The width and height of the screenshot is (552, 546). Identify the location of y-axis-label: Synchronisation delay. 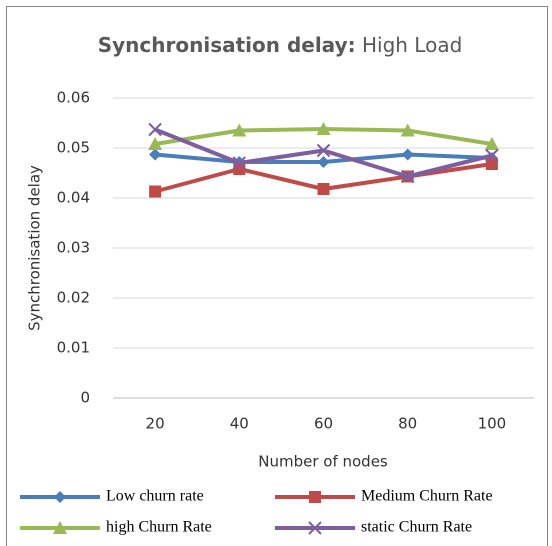
(35, 248).